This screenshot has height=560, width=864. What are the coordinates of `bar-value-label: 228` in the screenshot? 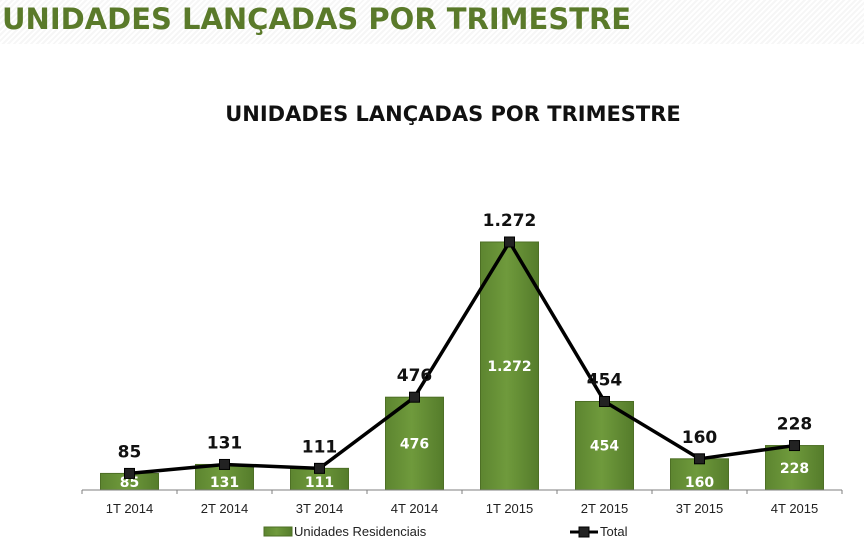 It's located at (794, 469).